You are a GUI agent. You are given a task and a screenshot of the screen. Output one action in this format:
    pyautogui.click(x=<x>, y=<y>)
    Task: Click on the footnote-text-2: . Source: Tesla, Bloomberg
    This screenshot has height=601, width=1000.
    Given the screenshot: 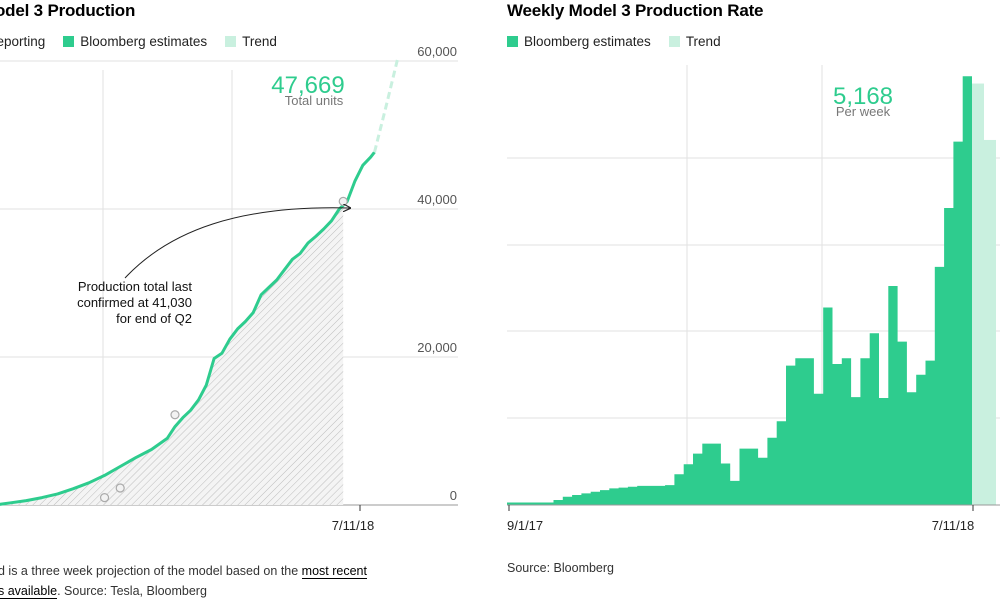 What is the action you would take?
    pyautogui.click(x=132, y=591)
    